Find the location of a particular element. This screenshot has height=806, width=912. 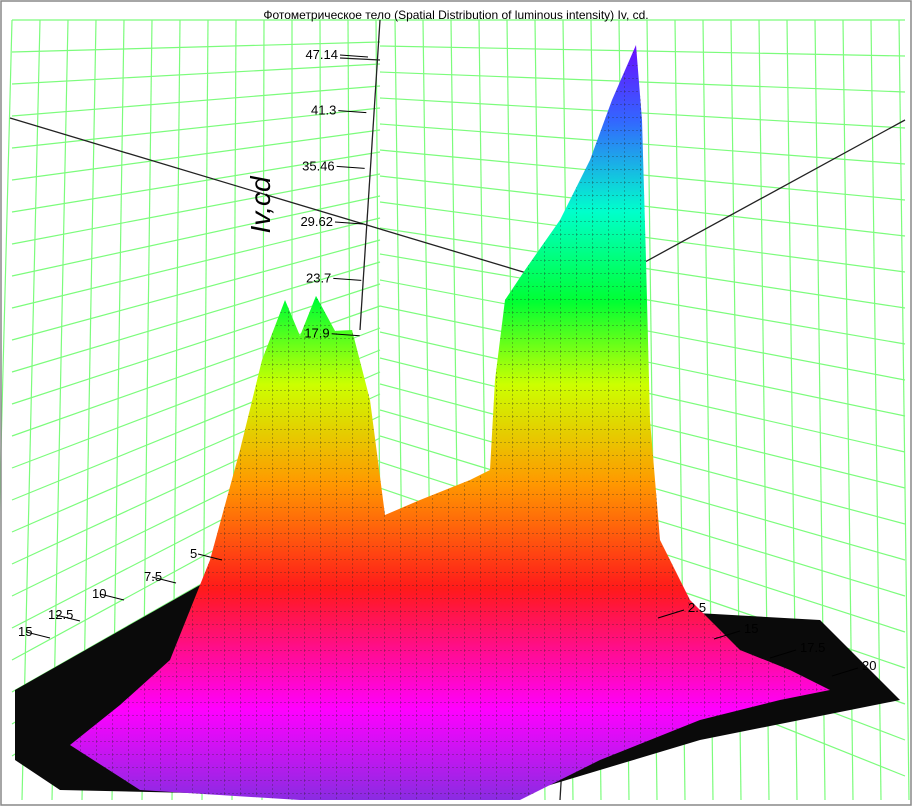

z-tick-label: 23.7 is located at coordinates (318, 277).